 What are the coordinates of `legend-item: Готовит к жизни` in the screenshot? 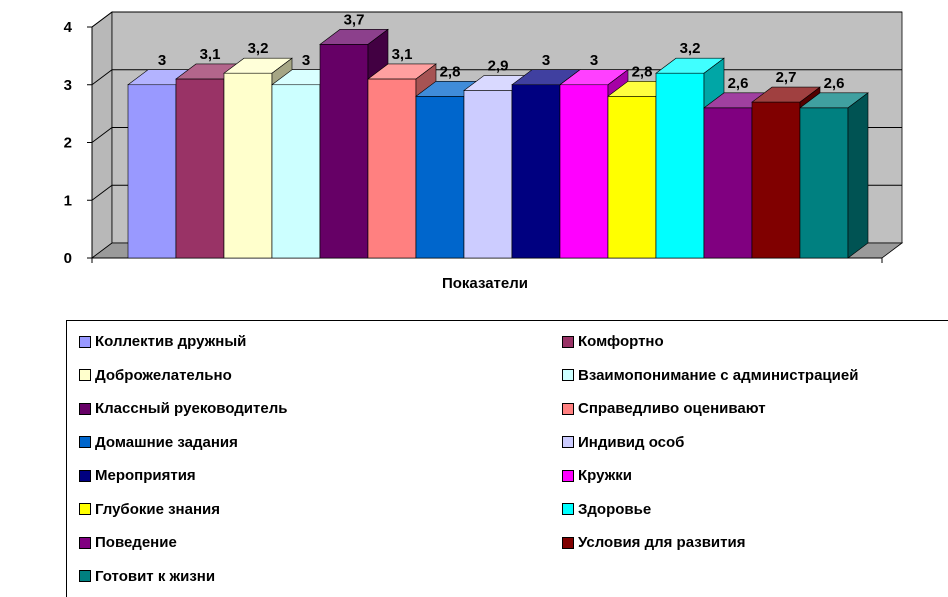 It's located at (147, 576).